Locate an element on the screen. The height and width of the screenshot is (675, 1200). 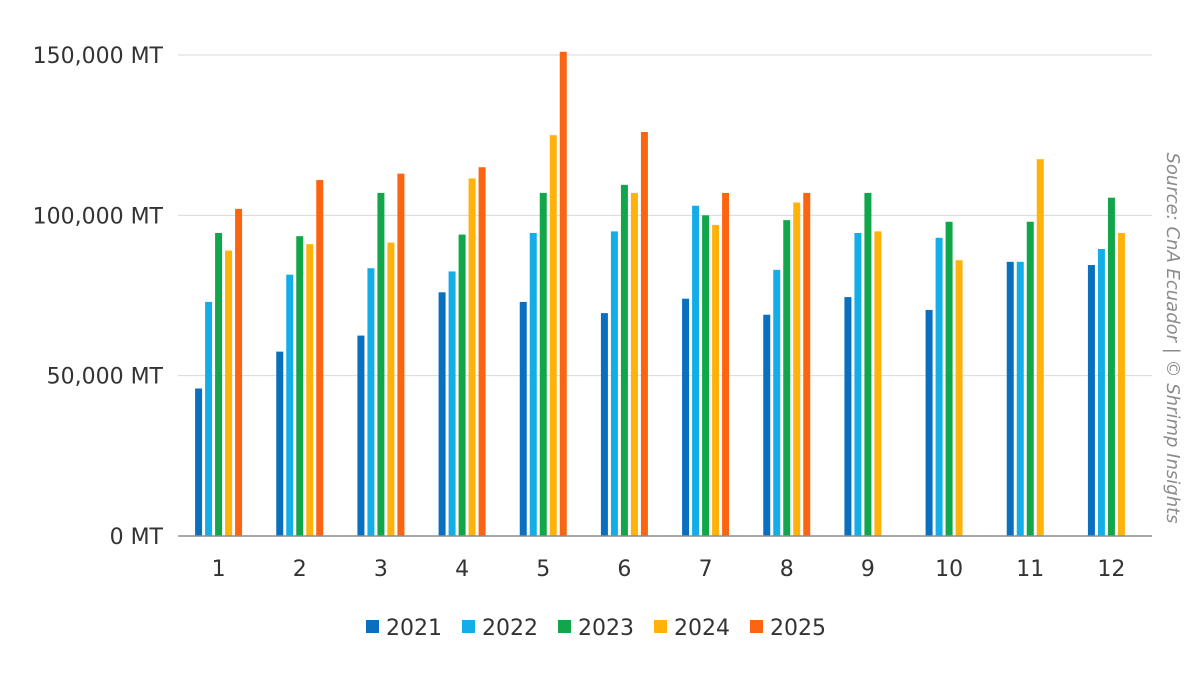
legend-swatch-2022 is located at coordinates (468, 626).